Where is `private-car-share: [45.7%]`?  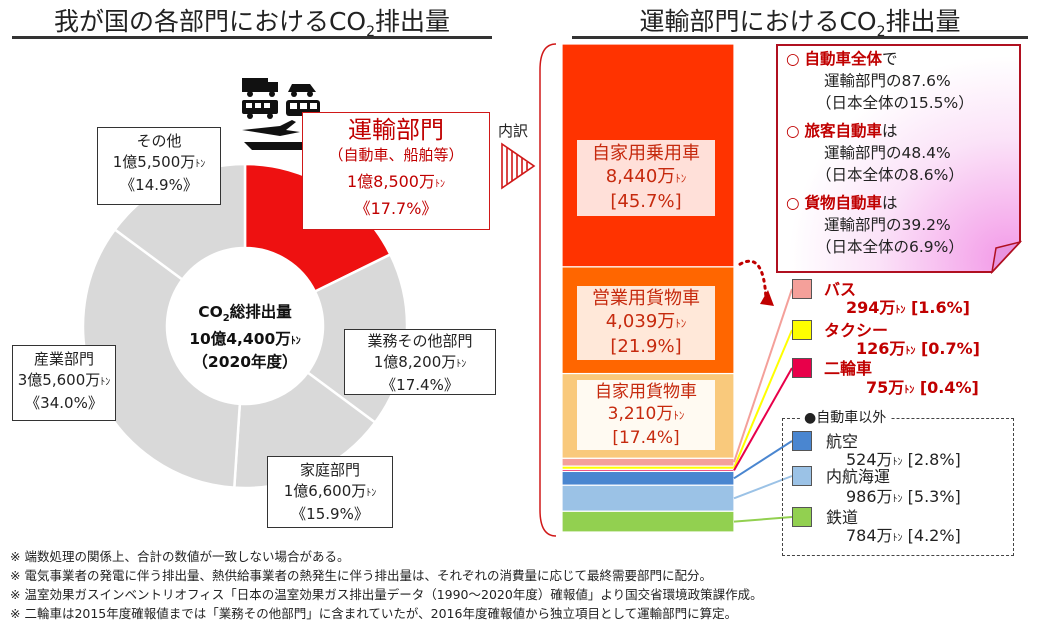
private-car-share: [45.7%] is located at coordinates (646, 201).